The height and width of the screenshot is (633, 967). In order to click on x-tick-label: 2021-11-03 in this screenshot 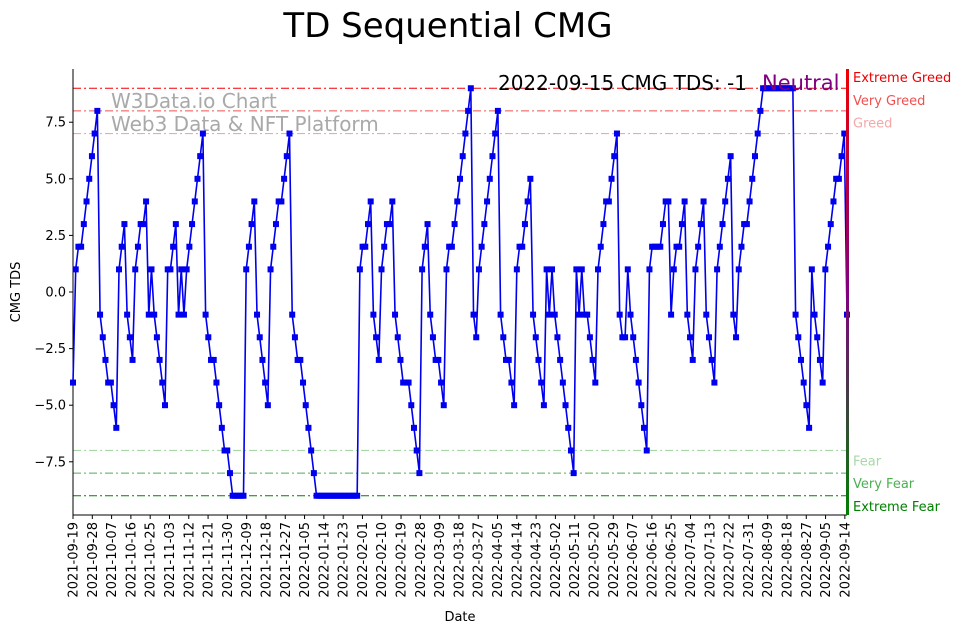, I will do `click(170, 560)`.